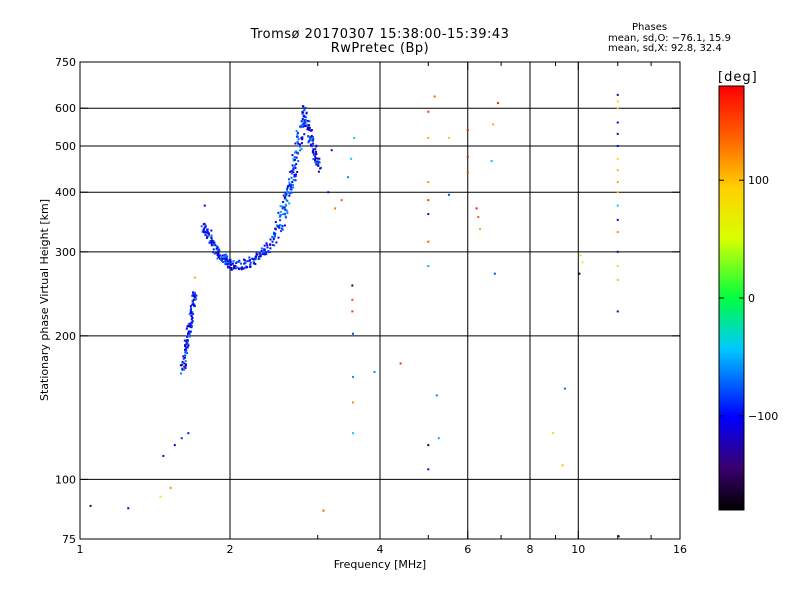 This screenshot has width=800, height=600. What do you see at coordinates (65, 146) in the screenshot?
I see `y-tick-label: 500` at bounding box center [65, 146].